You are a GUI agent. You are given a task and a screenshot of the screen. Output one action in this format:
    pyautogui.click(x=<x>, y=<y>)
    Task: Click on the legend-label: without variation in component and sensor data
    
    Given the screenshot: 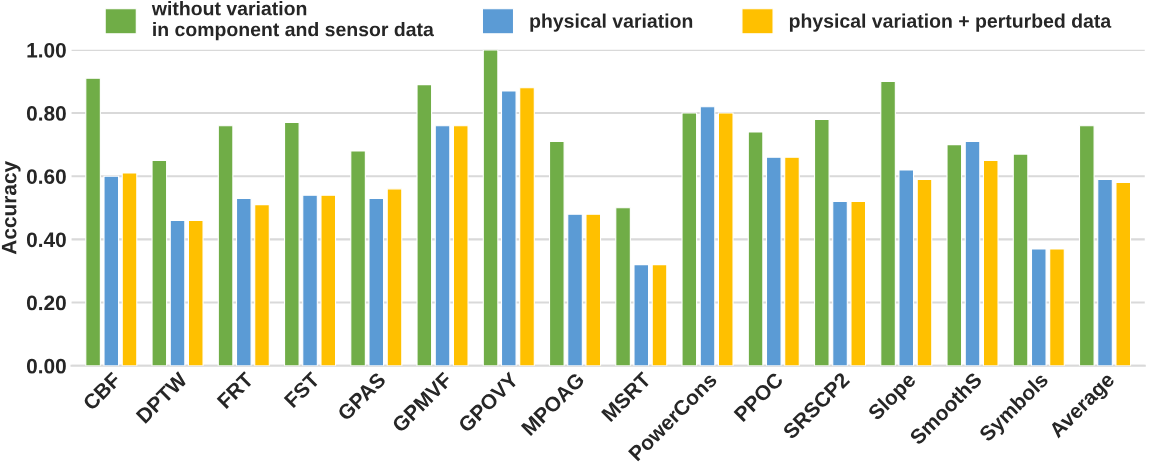 What is the action you would take?
    pyautogui.click(x=292, y=21)
    